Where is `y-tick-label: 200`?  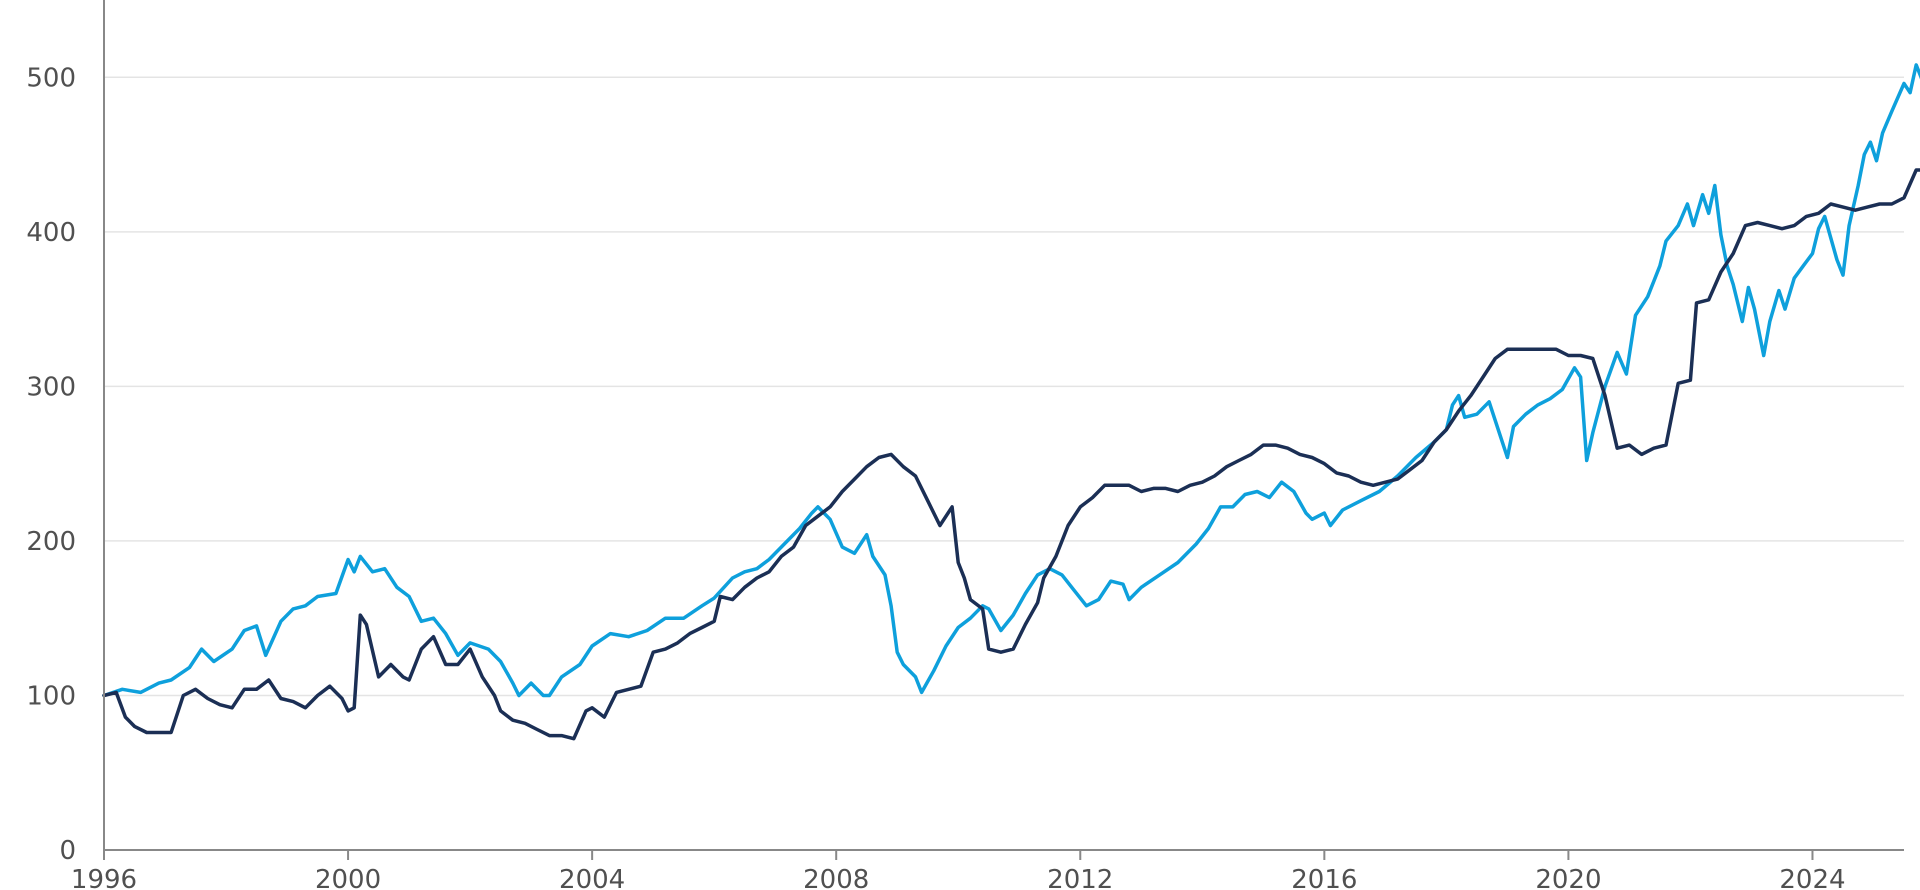 y-tick-label: 200 is located at coordinates (51, 542).